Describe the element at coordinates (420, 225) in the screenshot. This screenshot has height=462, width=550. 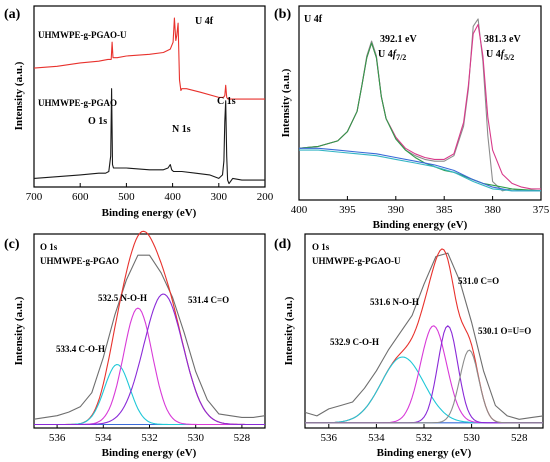
I see `x-axis-label-b: Binding energy (eV)` at that location.